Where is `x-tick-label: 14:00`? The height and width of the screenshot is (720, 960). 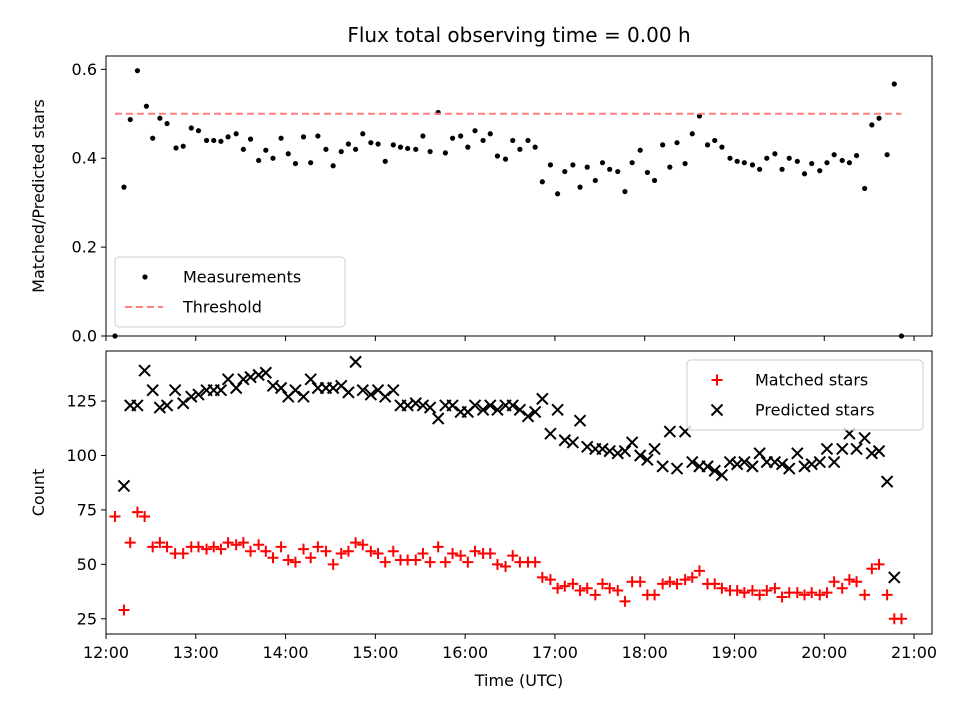 x-tick-label: 14:00 is located at coordinates (286, 652).